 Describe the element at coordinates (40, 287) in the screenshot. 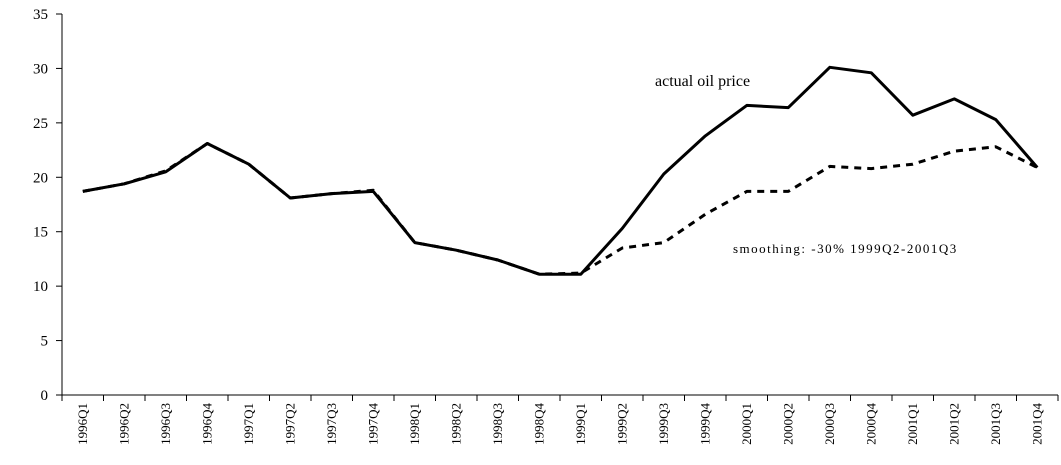

I see `y-tick-label: 10` at that location.